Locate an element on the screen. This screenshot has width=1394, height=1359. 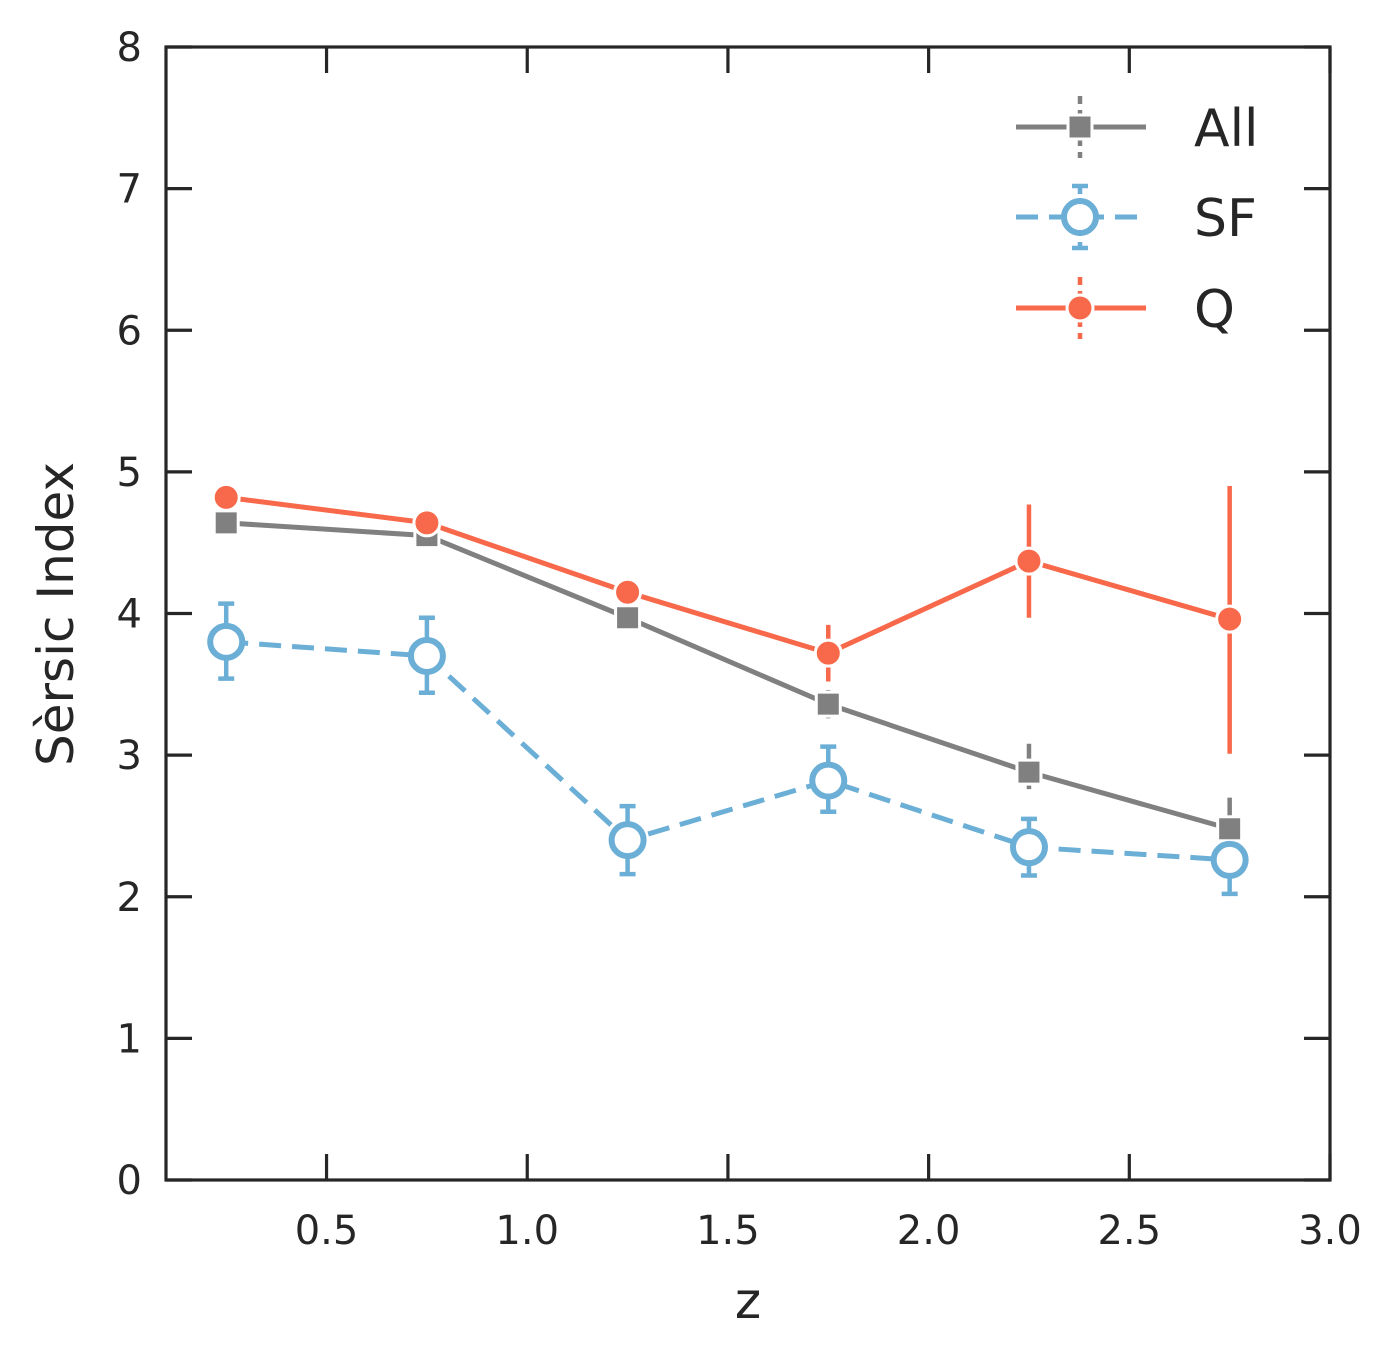
x-tick-label: 2.5 is located at coordinates (1129, 1231).